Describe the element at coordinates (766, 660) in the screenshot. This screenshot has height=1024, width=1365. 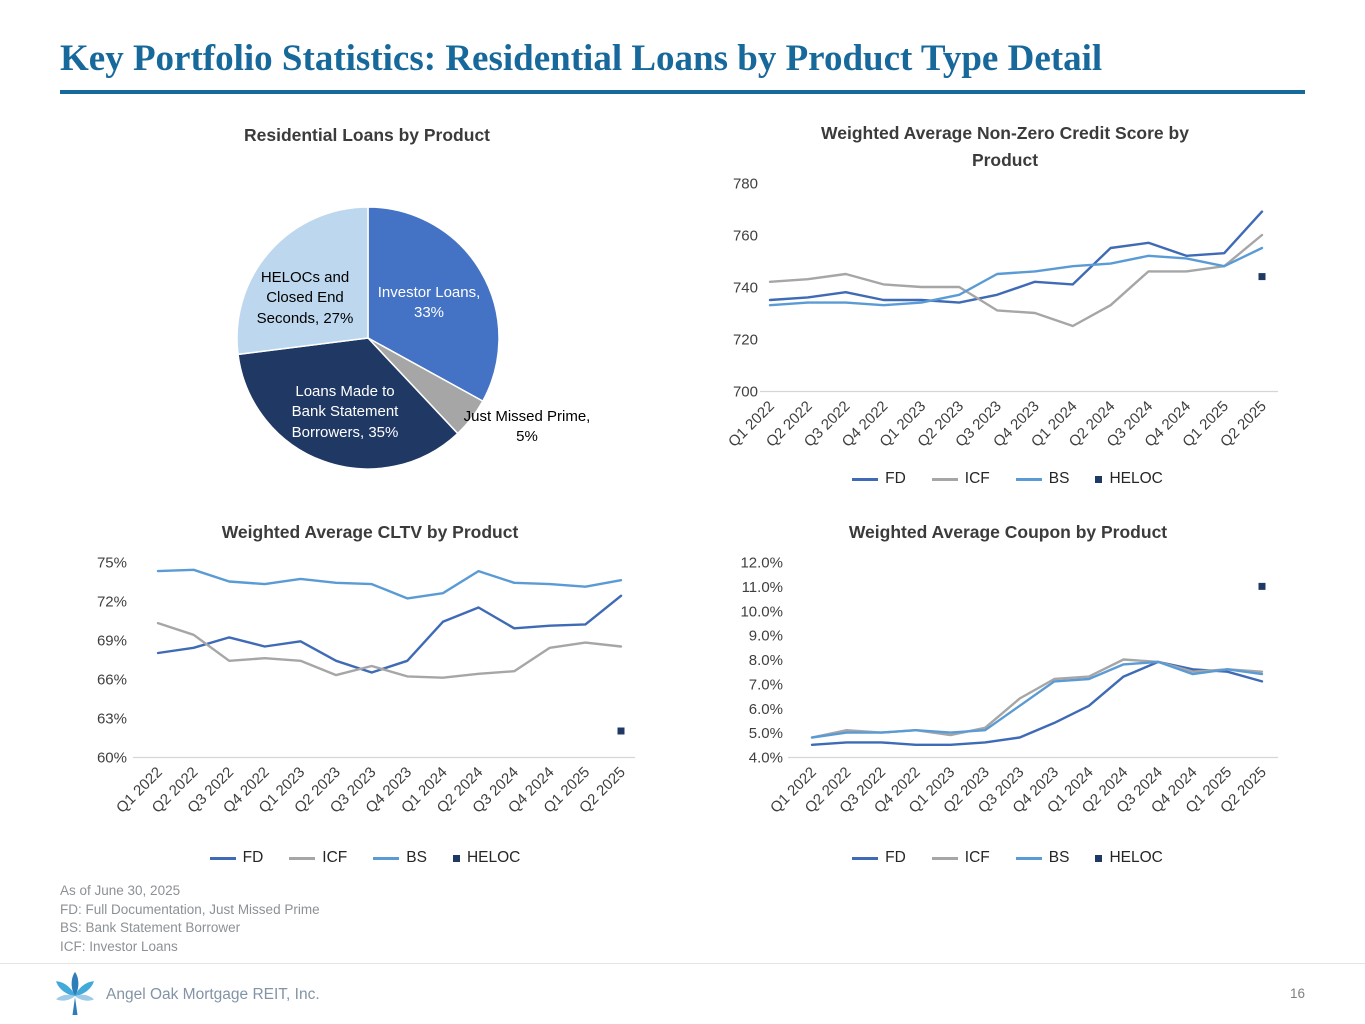
I see `y-axis-label: 8.0%` at that location.